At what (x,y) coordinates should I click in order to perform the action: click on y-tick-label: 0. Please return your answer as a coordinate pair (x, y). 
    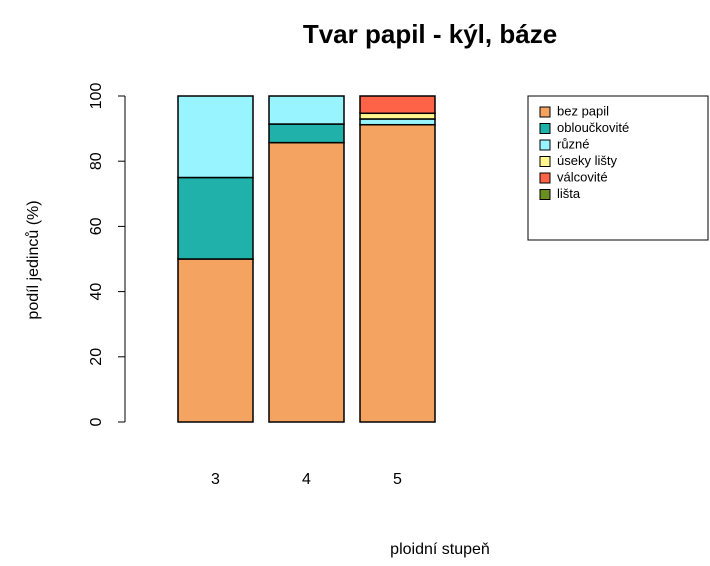
    Looking at the image, I should click on (96, 421).